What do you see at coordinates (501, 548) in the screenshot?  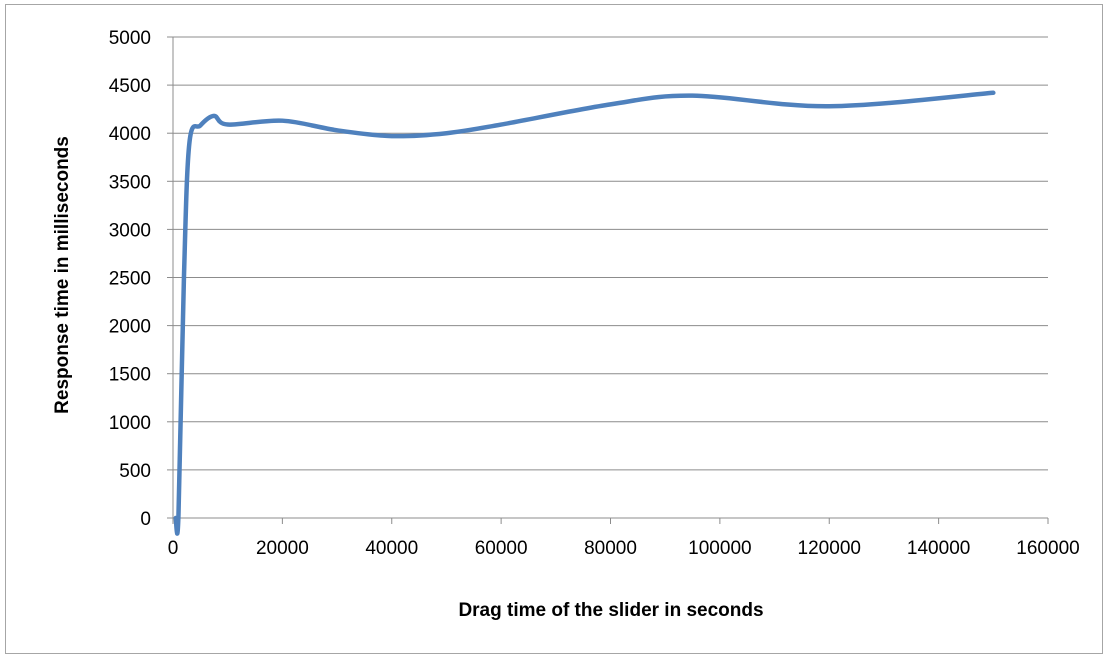 I see `x-tick-label: 60000` at bounding box center [501, 548].